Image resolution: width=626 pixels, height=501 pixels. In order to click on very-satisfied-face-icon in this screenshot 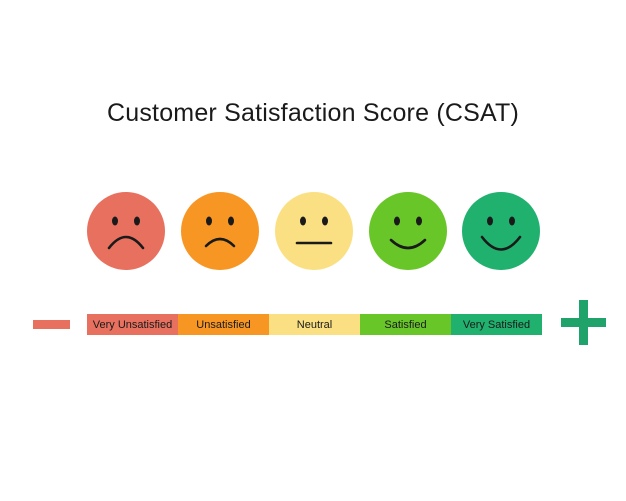, I will do `click(501, 231)`.